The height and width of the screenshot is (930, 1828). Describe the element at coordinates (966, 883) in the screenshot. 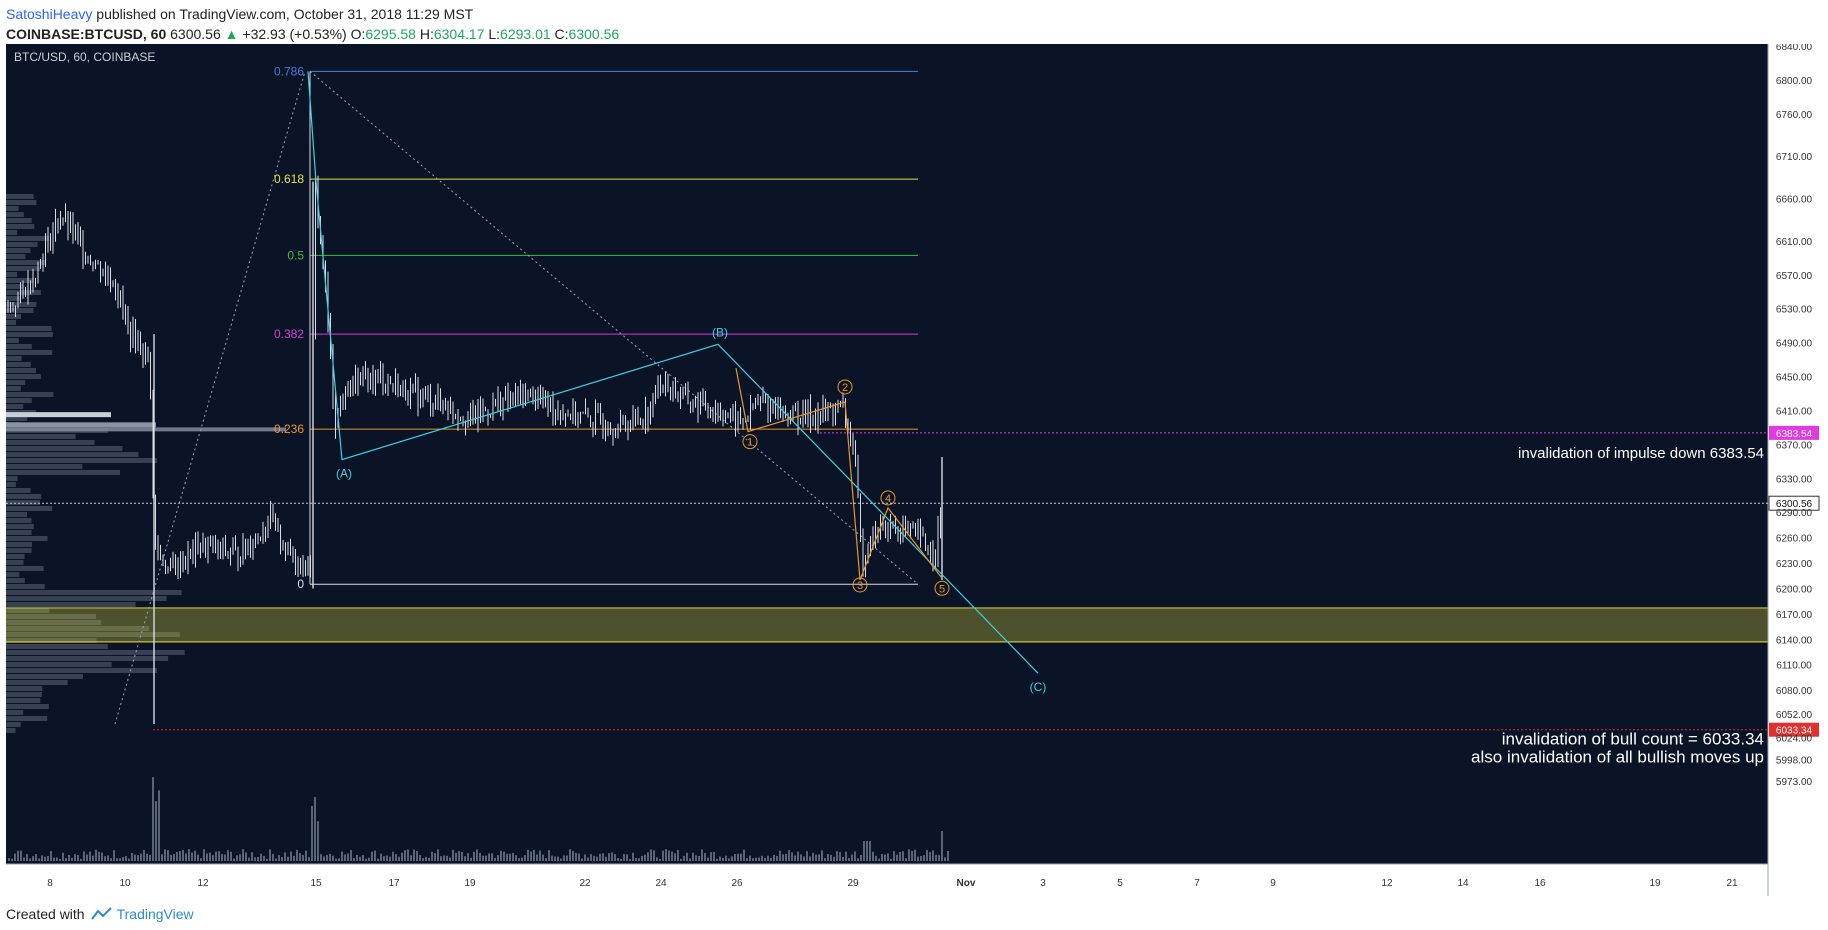

I see `time-tick-label: Nov` at that location.